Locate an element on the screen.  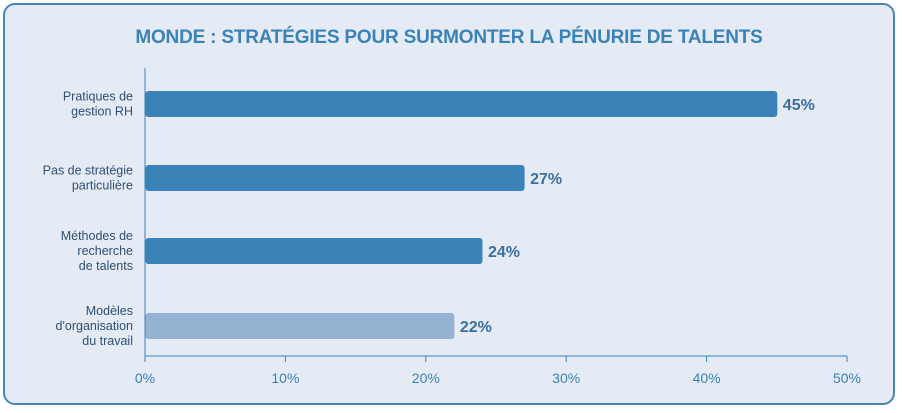
category-label: Modèles is located at coordinates (109, 311).